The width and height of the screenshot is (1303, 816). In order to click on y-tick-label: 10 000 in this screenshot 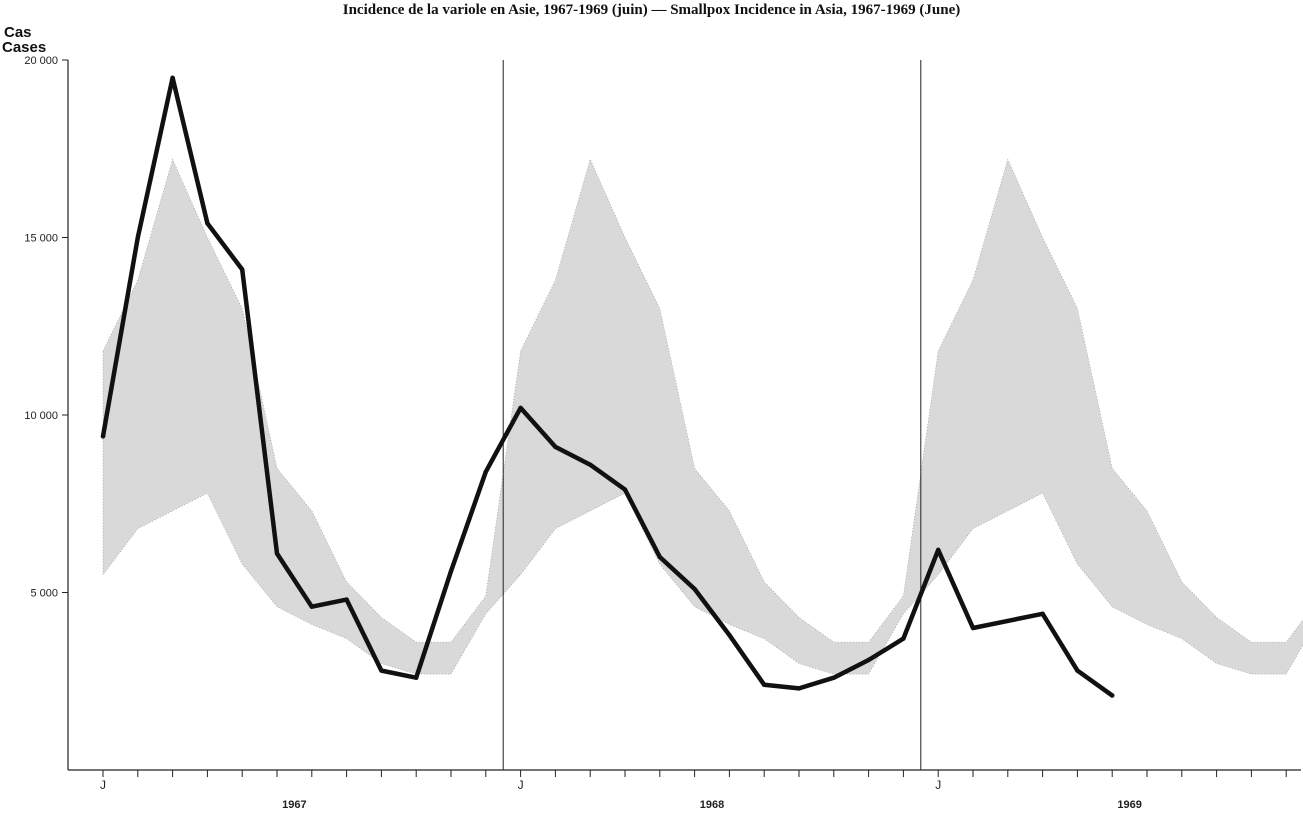, I will do `click(41, 416)`.